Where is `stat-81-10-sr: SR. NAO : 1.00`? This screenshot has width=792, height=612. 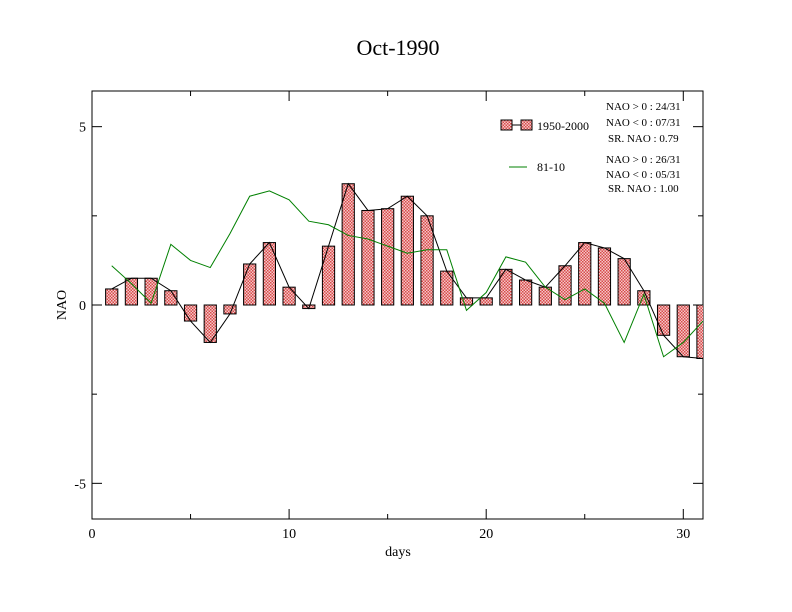
stat-81-10-sr: SR. NAO : 1.00 is located at coordinates (643, 189).